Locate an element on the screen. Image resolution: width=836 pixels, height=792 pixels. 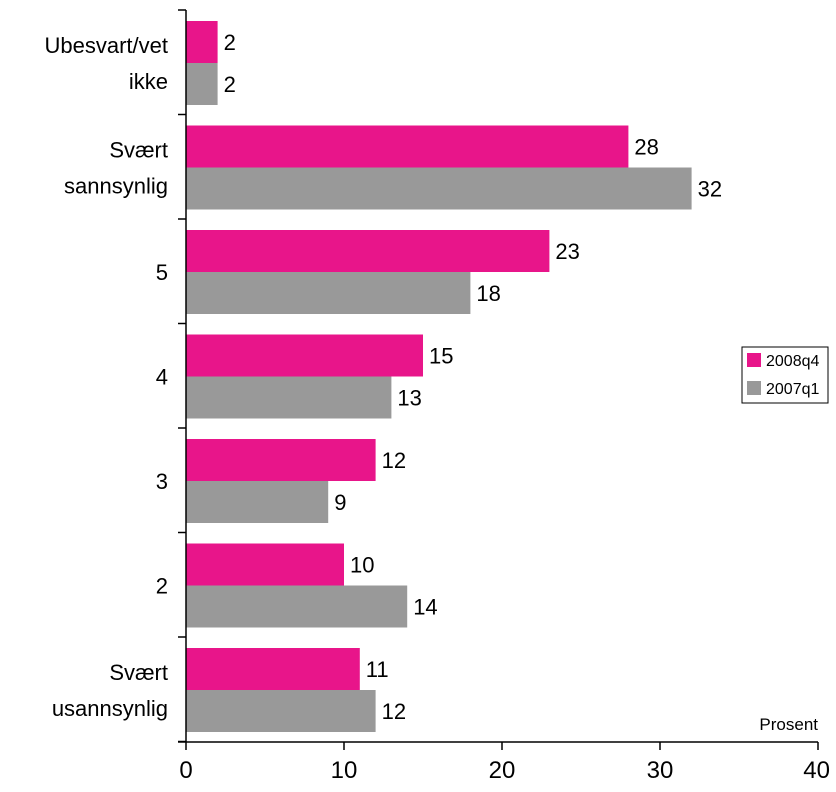
legend-swatch-2007q1 is located at coordinates (754, 388).